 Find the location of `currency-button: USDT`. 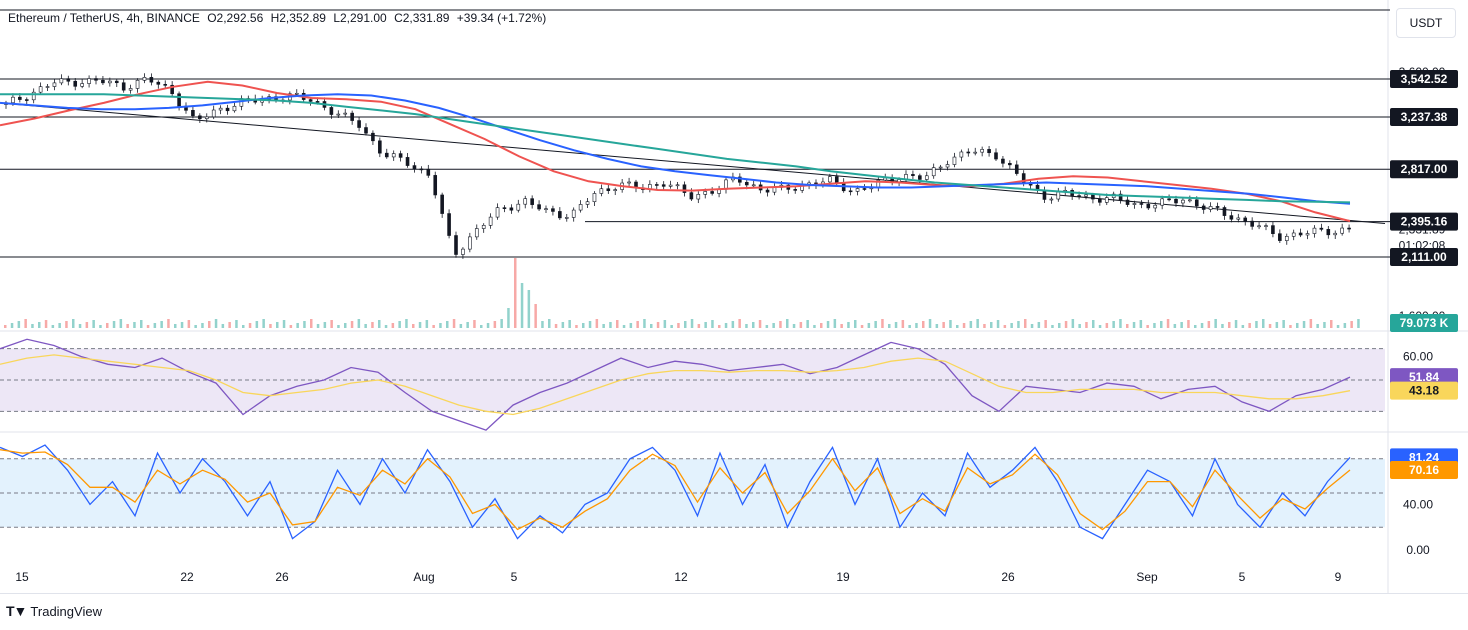

currency-button: USDT is located at coordinates (1426, 23).